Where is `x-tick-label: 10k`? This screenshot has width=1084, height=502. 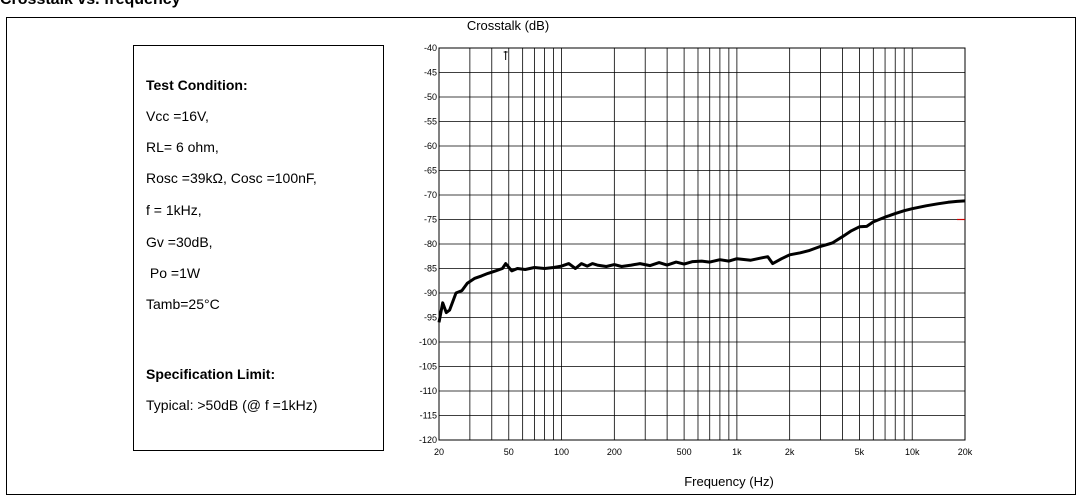
x-tick-label: 10k is located at coordinates (912, 452).